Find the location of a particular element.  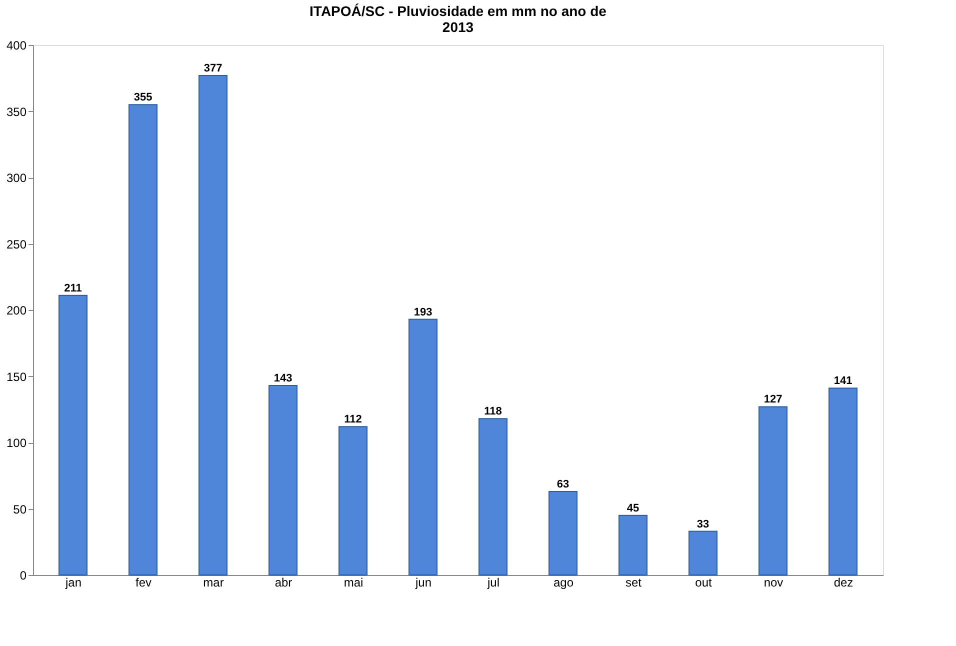

y-tick-label: 0 is located at coordinates (23, 575).